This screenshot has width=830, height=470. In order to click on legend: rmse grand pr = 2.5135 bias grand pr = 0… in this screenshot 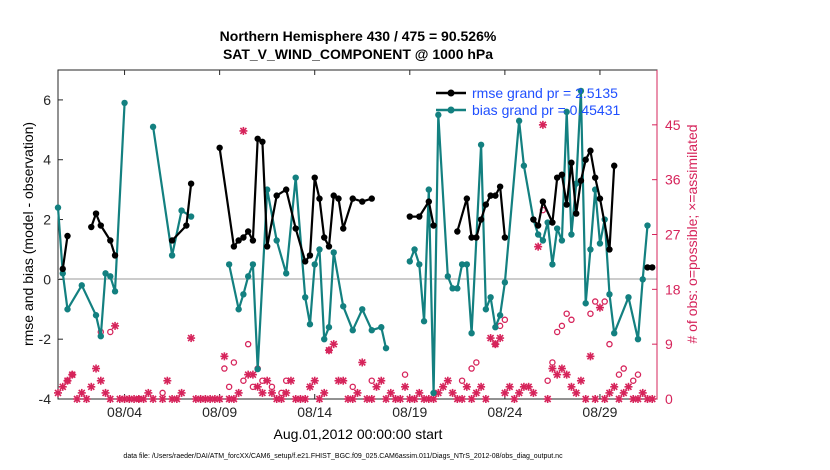, I will do `click(528, 101)`.